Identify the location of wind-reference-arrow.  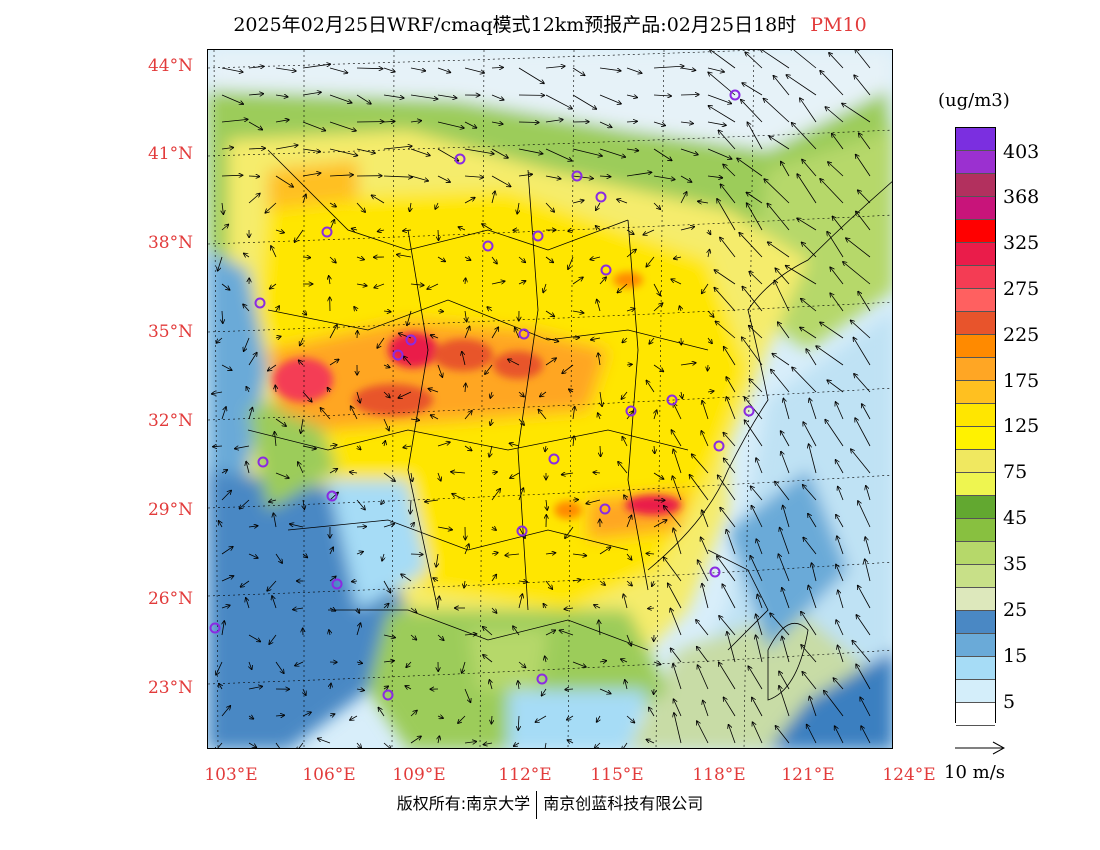
(980, 748).